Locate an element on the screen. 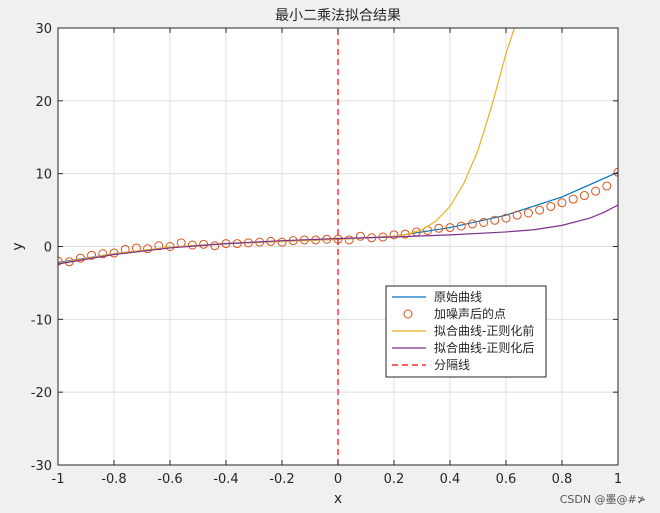 Image resolution: width=660 pixels, height=513 pixels. x-tick-label-5: 0 is located at coordinates (338, 479).